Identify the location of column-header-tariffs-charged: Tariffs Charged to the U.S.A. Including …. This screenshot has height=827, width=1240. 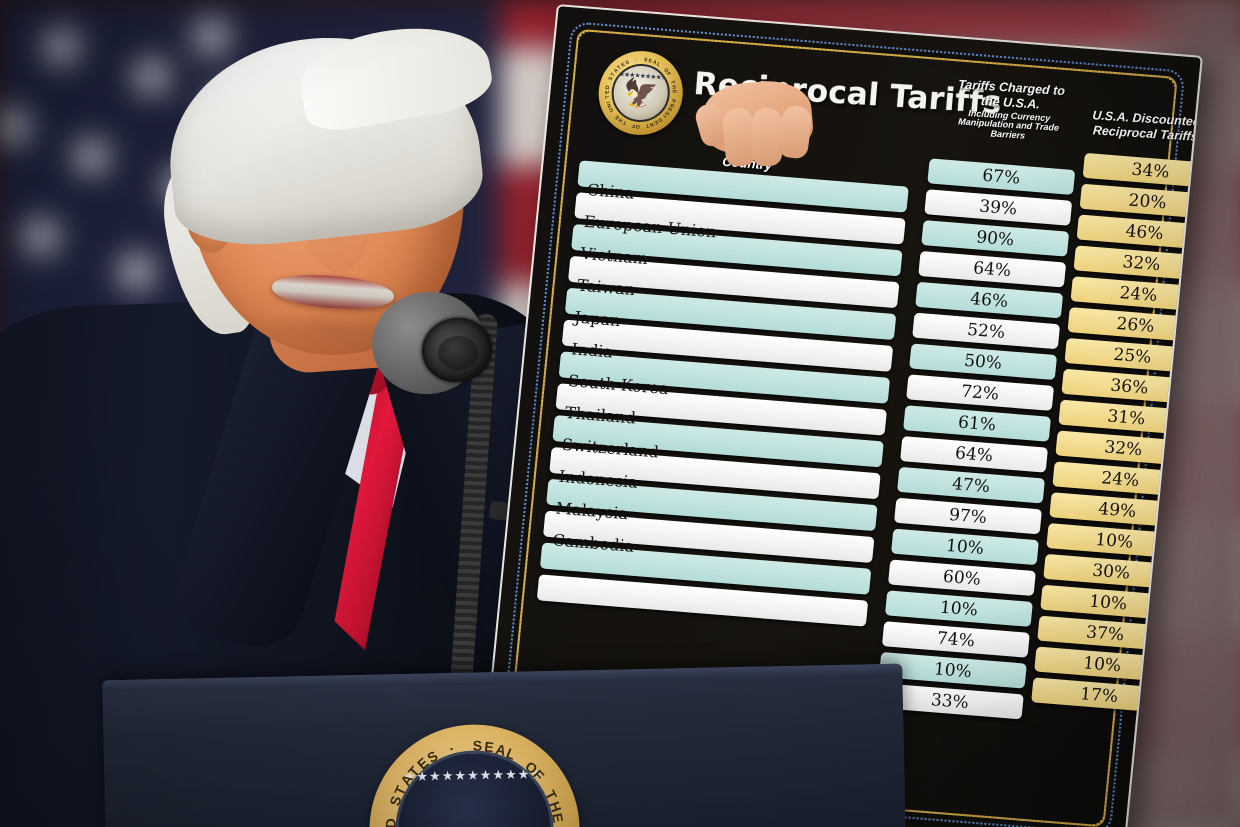
(1009, 111).